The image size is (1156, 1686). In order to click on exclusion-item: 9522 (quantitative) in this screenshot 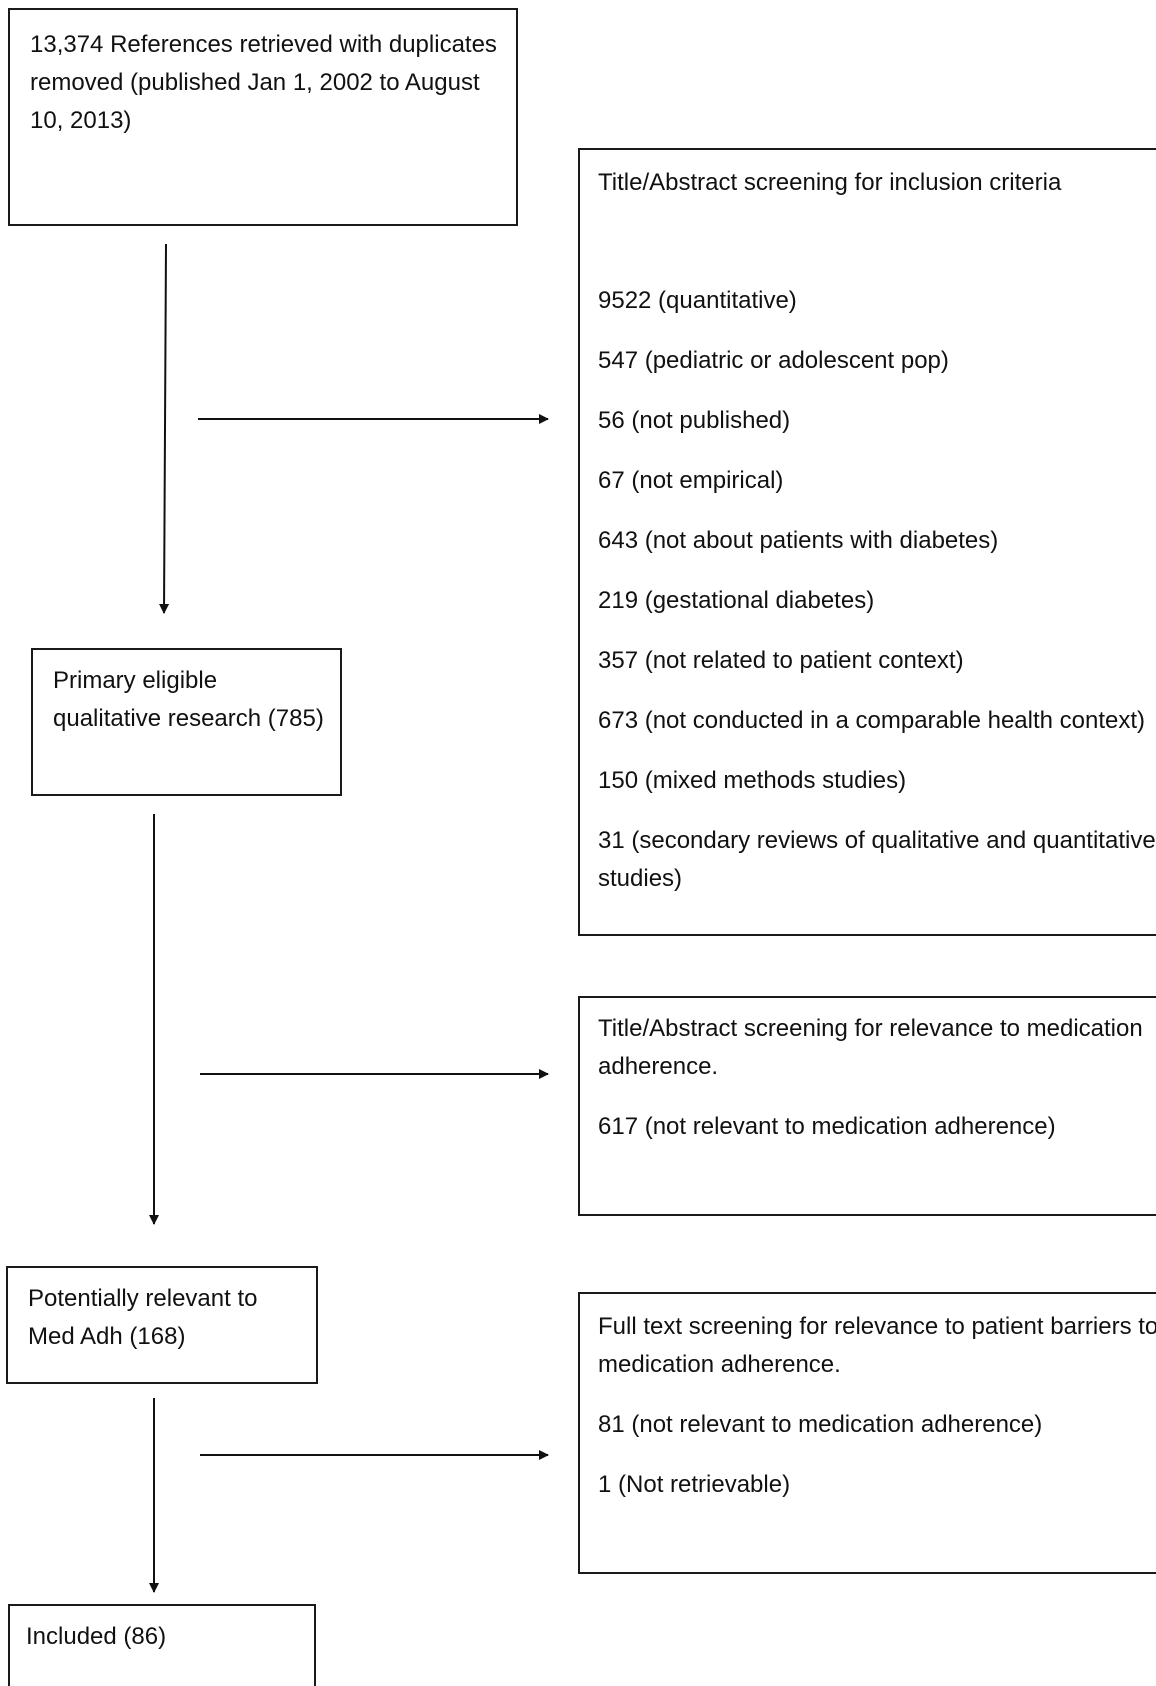, I will do `click(697, 300)`.